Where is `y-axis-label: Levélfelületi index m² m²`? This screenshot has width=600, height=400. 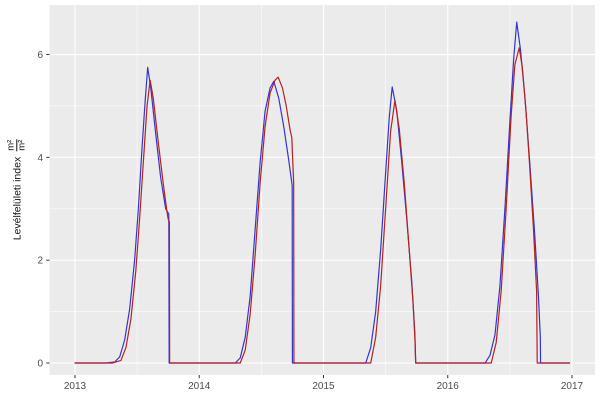 y-axis-label: Levélfelületi index m² m² is located at coordinates (16, 190).